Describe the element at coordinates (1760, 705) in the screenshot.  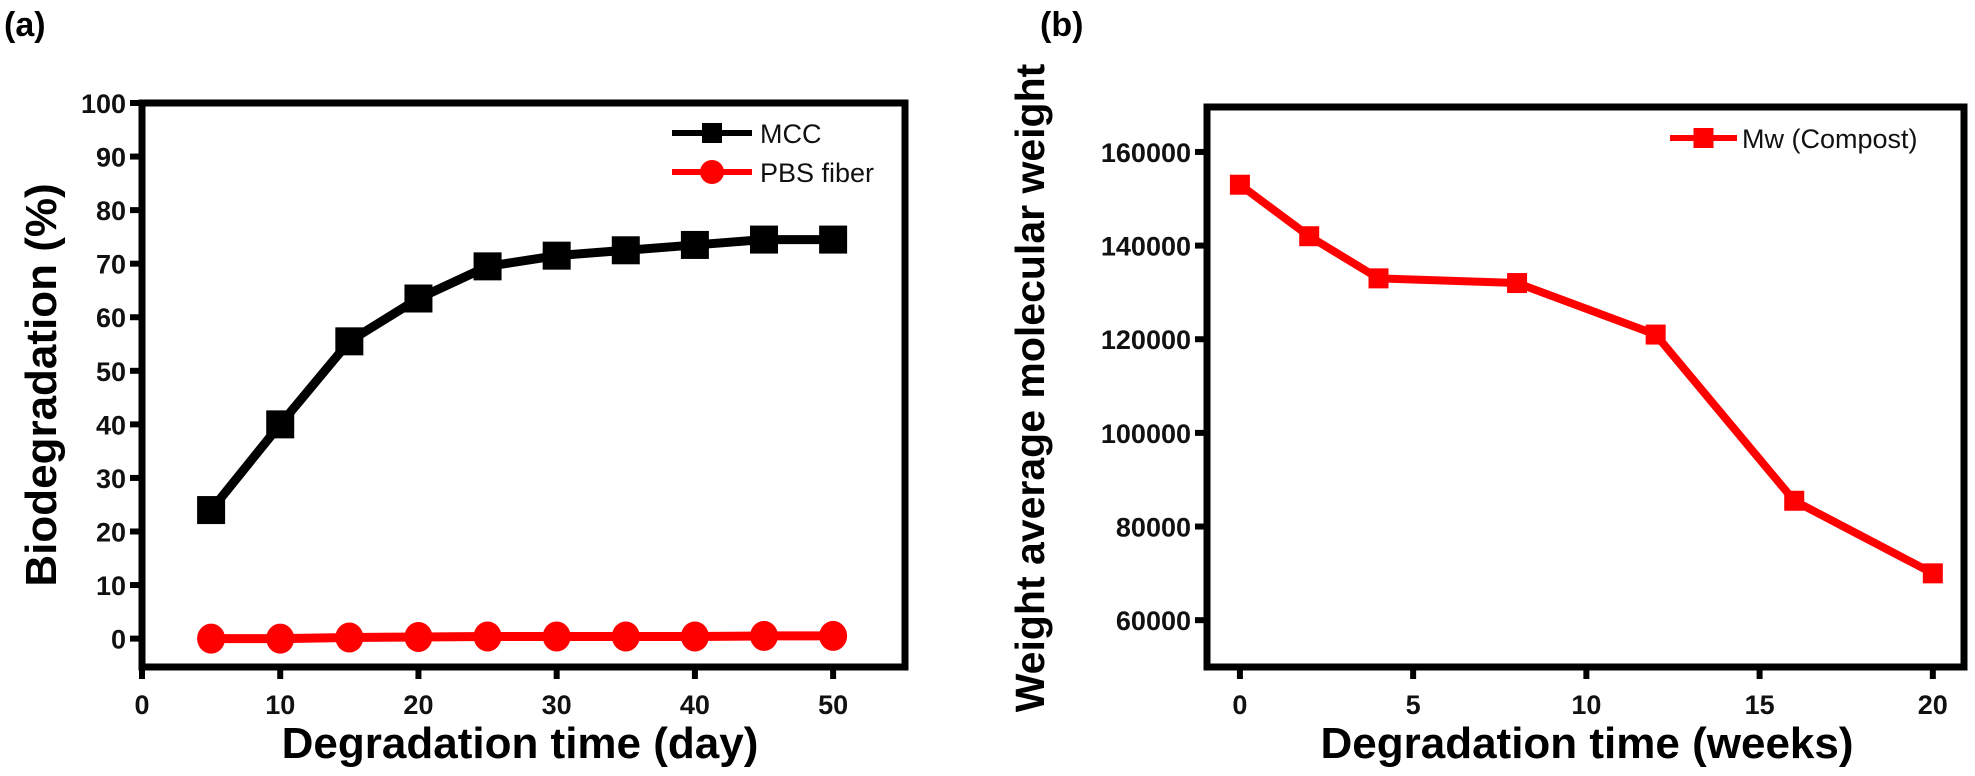
I see `x-tick-label: 15` at that location.